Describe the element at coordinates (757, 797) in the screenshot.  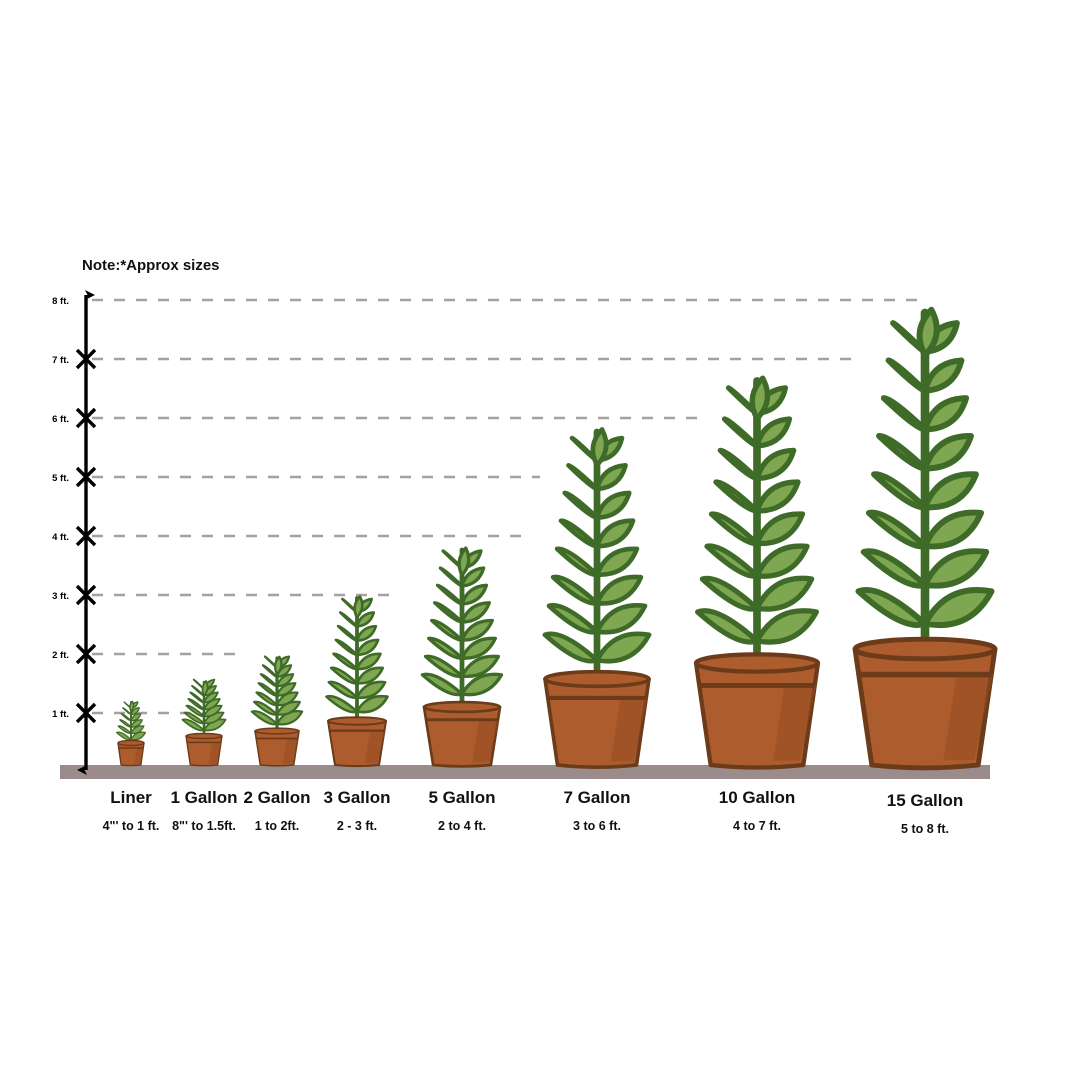
I see `size-name-10-gallon: 10 Gallon` at that location.